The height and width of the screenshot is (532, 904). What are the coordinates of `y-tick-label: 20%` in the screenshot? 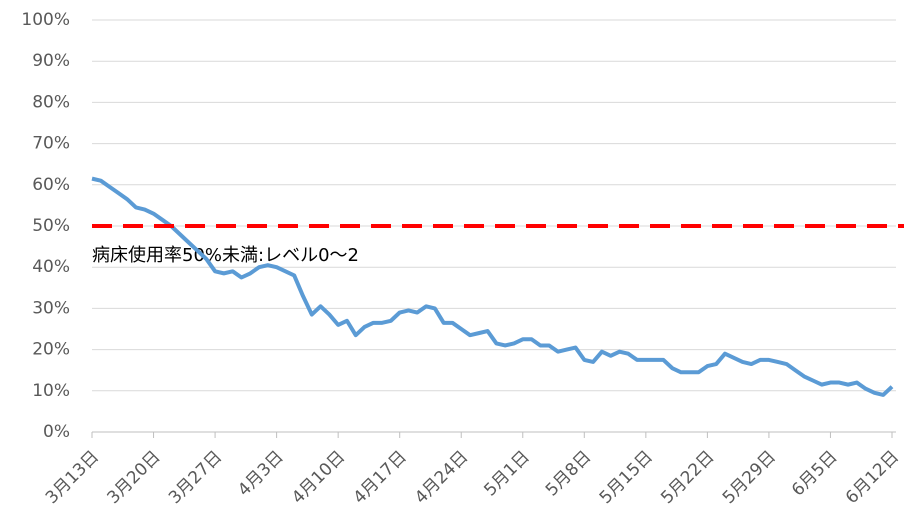 It's located at (51, 350).